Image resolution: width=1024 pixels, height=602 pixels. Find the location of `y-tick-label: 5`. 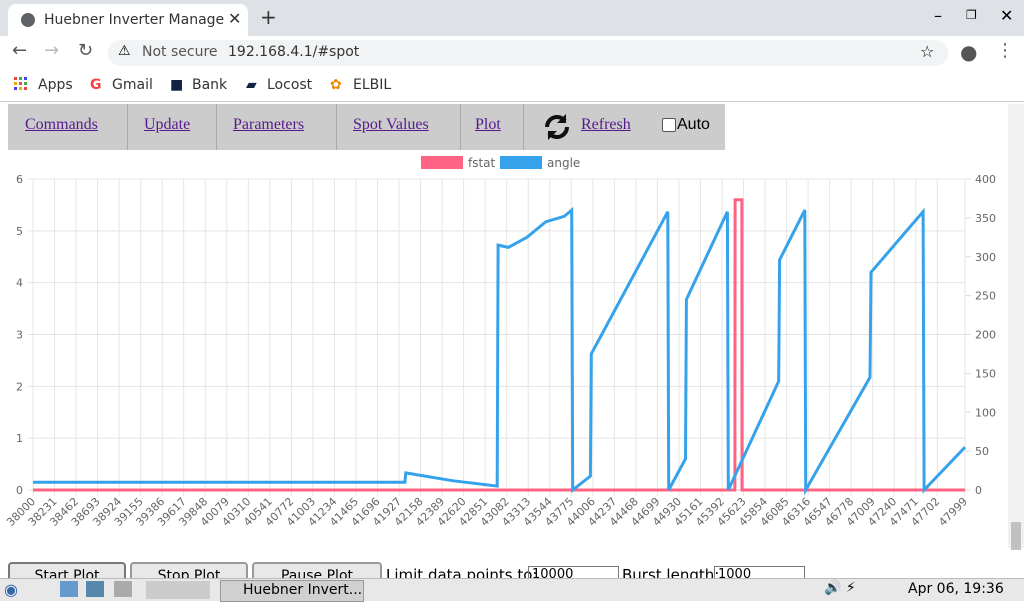

y-tick-label: 5 is located at coordinates (19, 231).